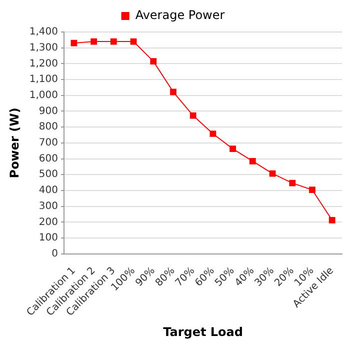 The image size is (348, 348). I want to click on y-tick-label: 400, so click(48, 190).